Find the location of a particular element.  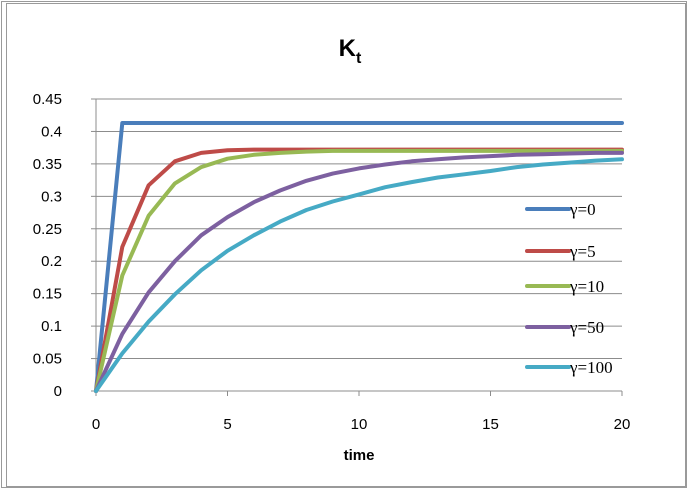

legend-label: γ=10 is located at coordinates (586, 286).